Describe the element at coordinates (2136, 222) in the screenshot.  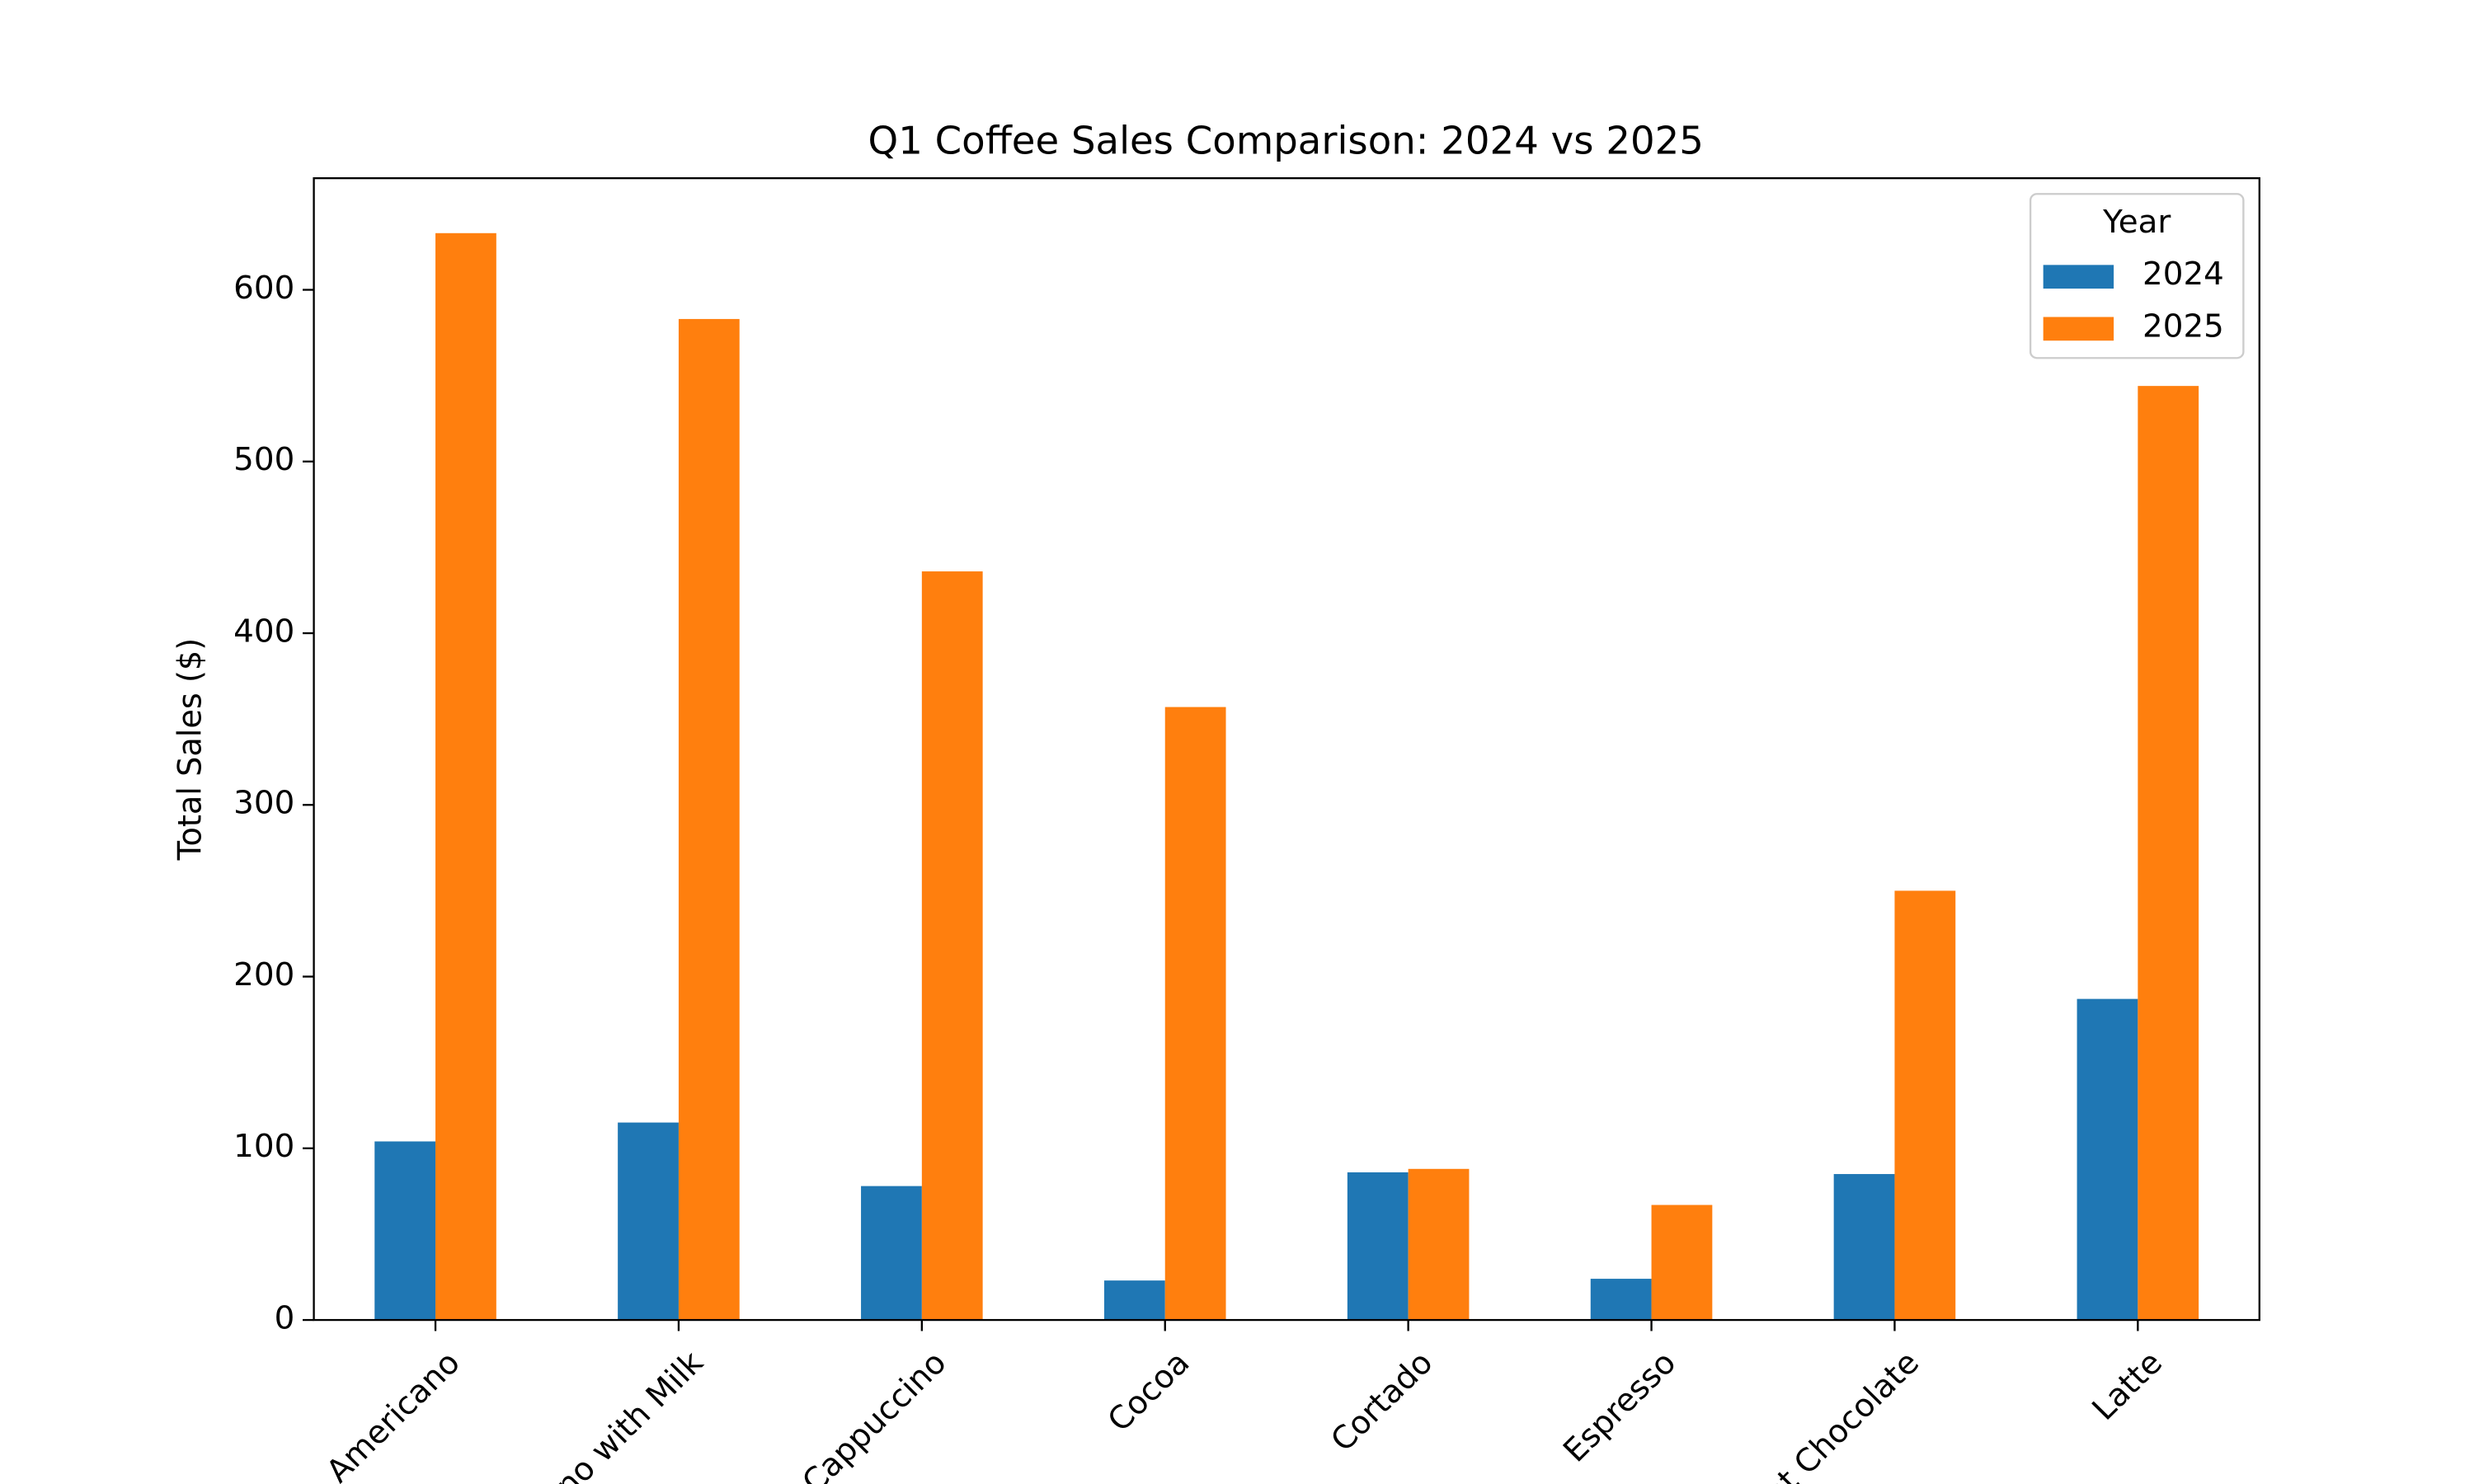
I see `legend-title: Year` at that location.